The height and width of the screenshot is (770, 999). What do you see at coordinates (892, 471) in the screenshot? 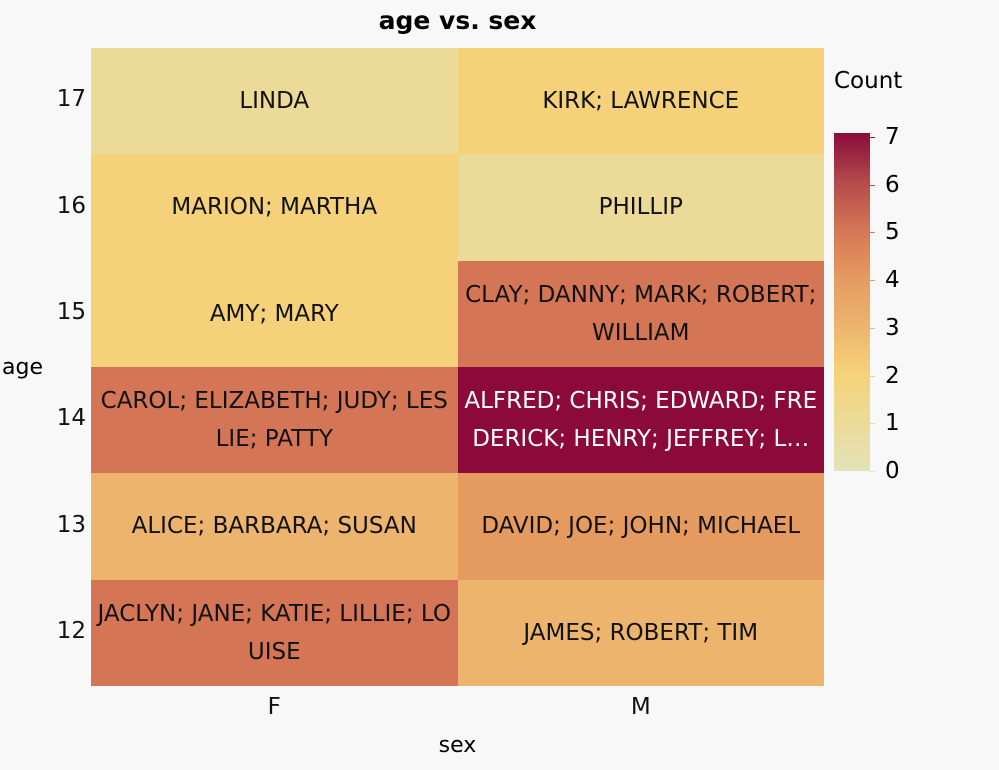
I see `legend-tick-label: 0` at bounding box center [892, 471].